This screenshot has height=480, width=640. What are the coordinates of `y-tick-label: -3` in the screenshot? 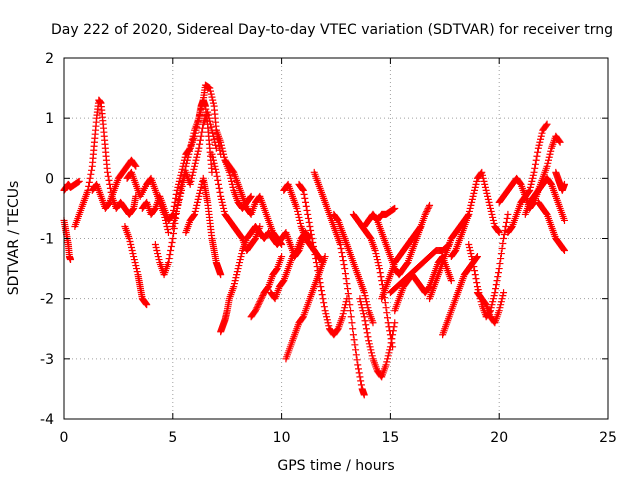 It's located at (47, 360).